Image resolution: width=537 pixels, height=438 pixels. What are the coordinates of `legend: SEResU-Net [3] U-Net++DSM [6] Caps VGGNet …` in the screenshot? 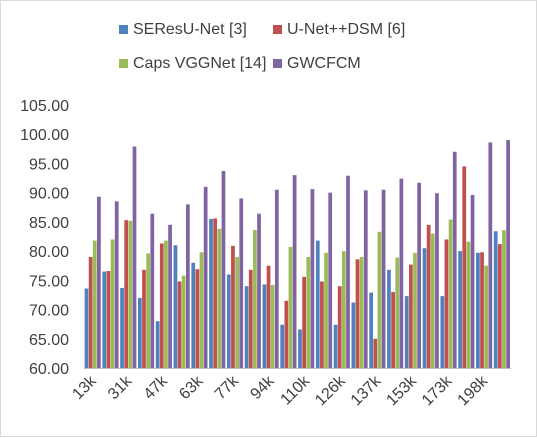 It's located at (262, 46).